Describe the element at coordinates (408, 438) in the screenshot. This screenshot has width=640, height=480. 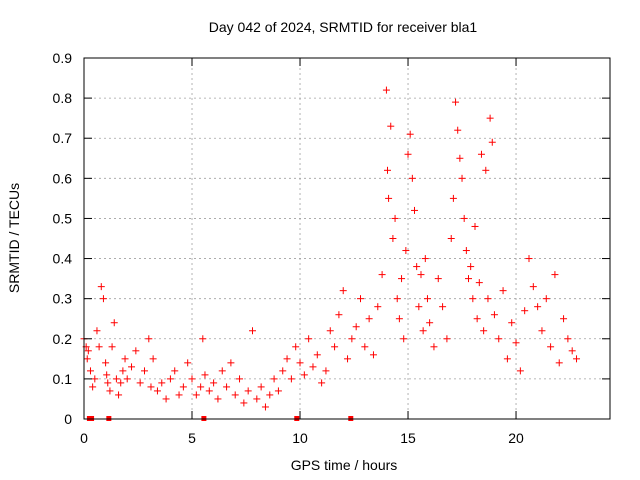
I see `x-tick-label: 15` at that location.